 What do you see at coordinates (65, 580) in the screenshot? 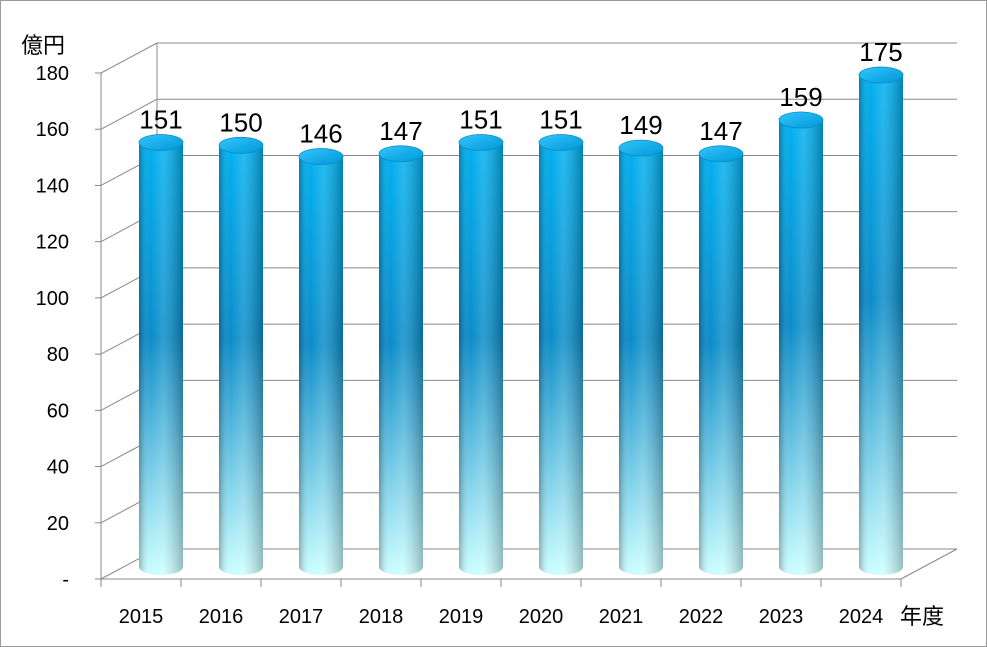
I see `y-tick-label-0: -` at bounding box center [65, 580].